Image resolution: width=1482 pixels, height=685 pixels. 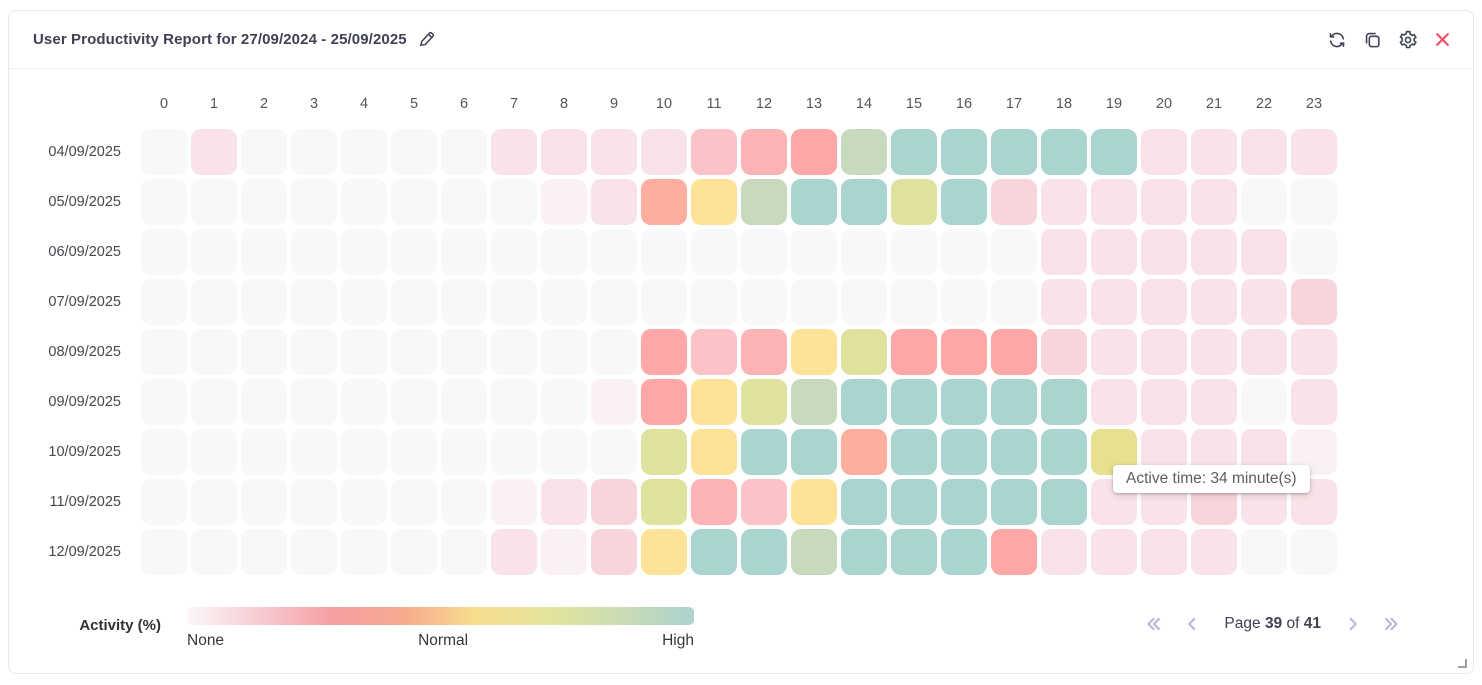 I want to click on prev-page-button, so click(x=1192, y=624).